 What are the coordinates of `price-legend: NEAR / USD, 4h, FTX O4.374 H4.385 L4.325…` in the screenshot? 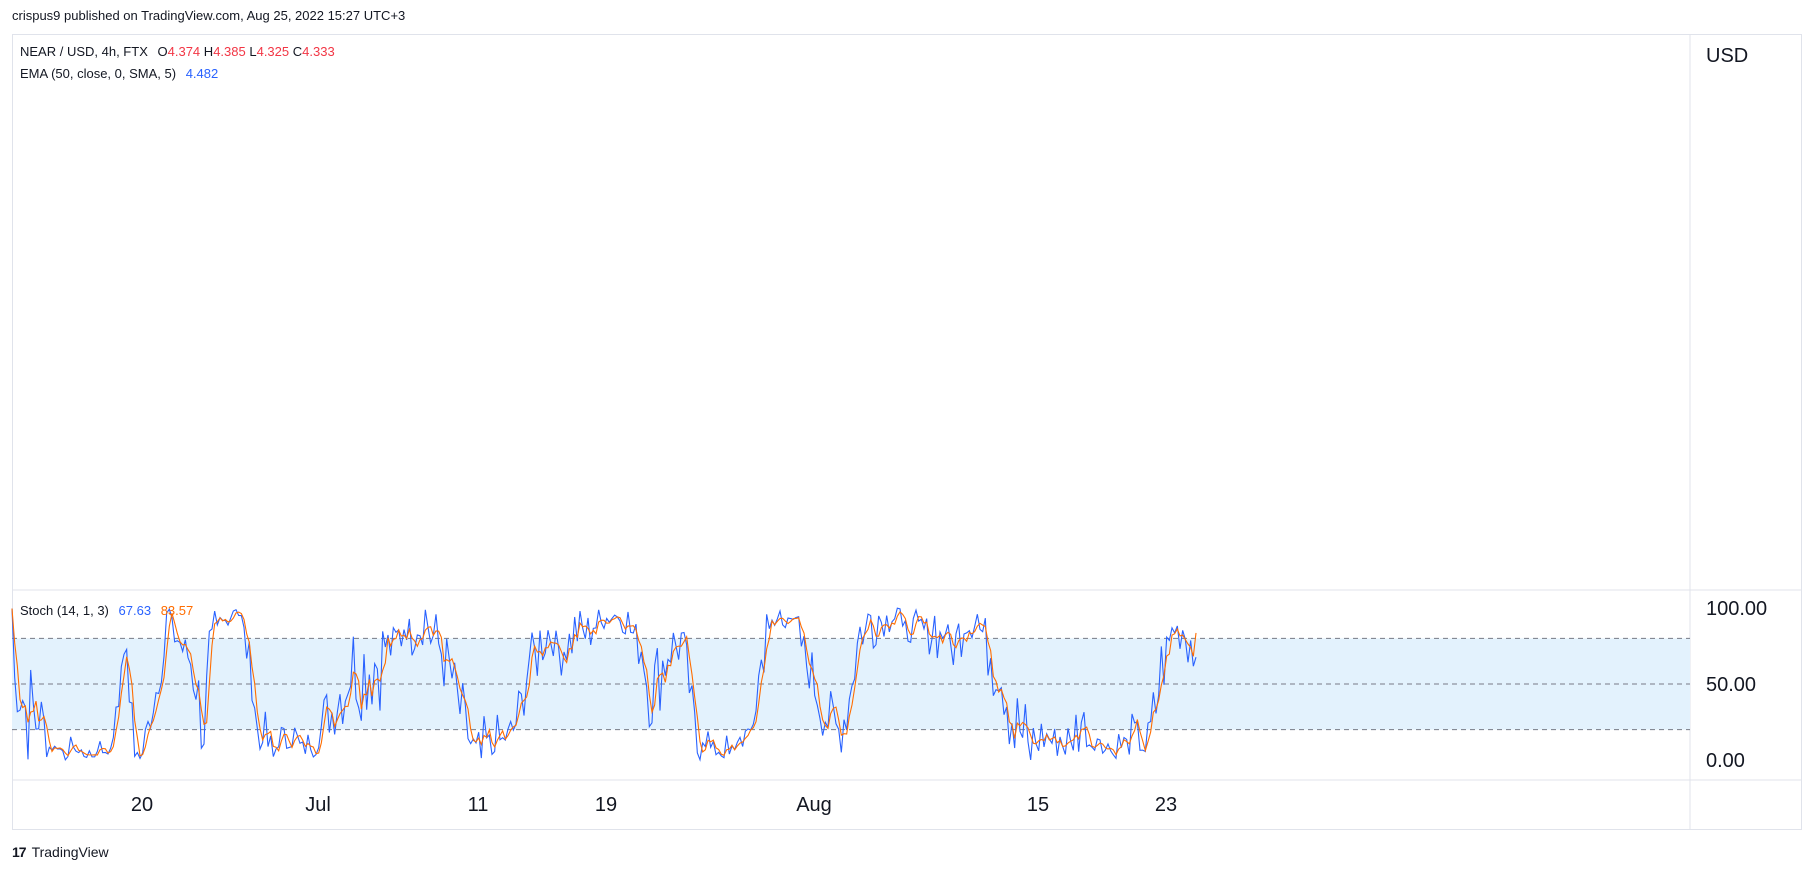 It's located at (177, 51).